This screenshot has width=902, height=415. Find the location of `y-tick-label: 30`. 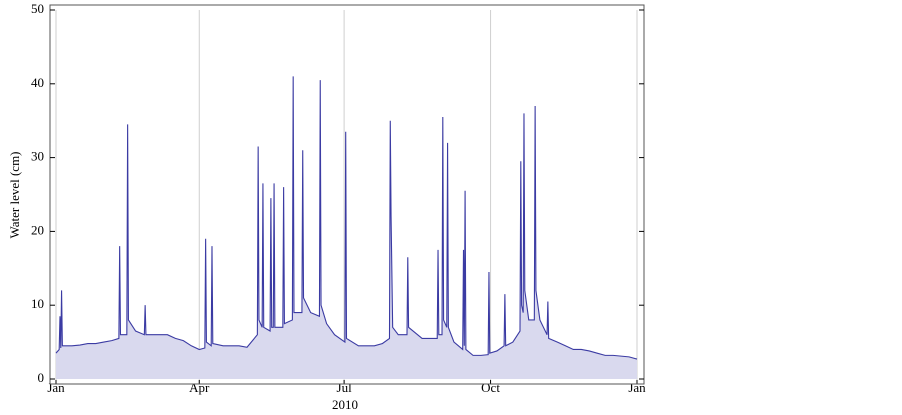

y-tick-label: 30 is located at coordinates (37, 156).